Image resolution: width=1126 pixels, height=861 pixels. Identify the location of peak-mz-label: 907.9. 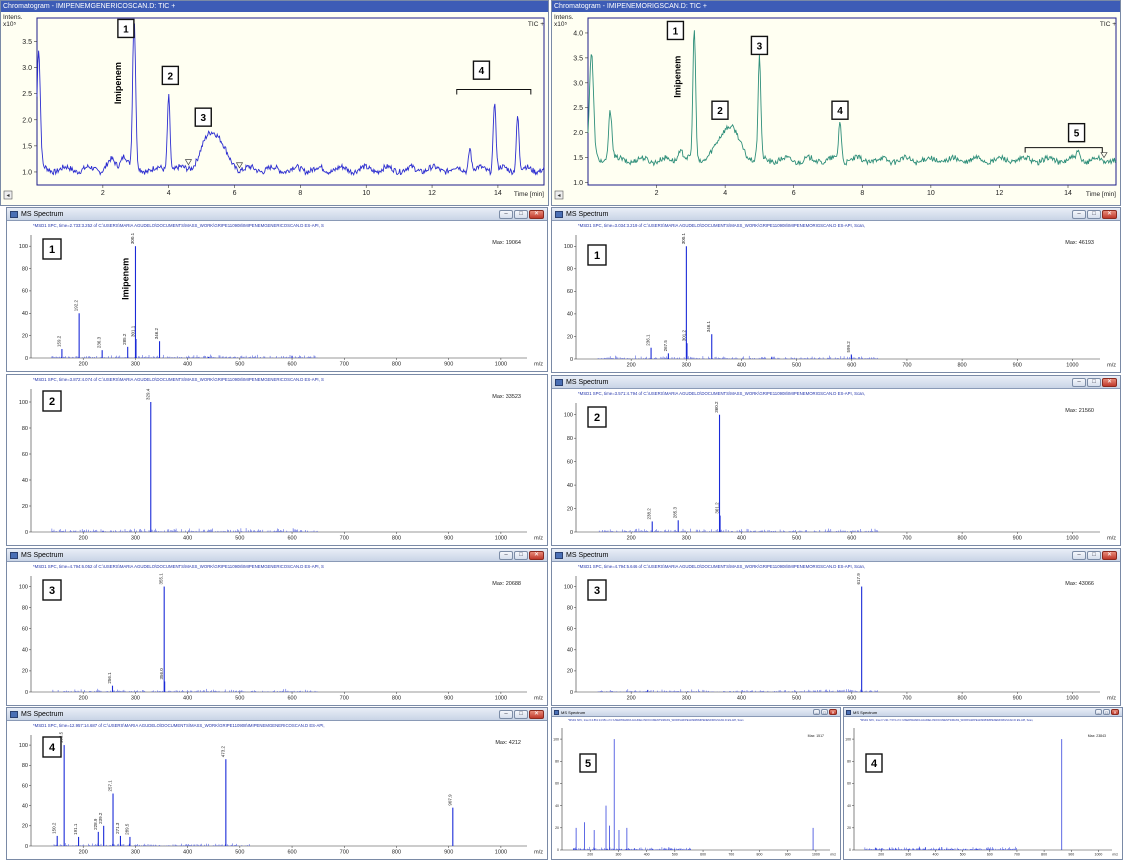
(449, 800).